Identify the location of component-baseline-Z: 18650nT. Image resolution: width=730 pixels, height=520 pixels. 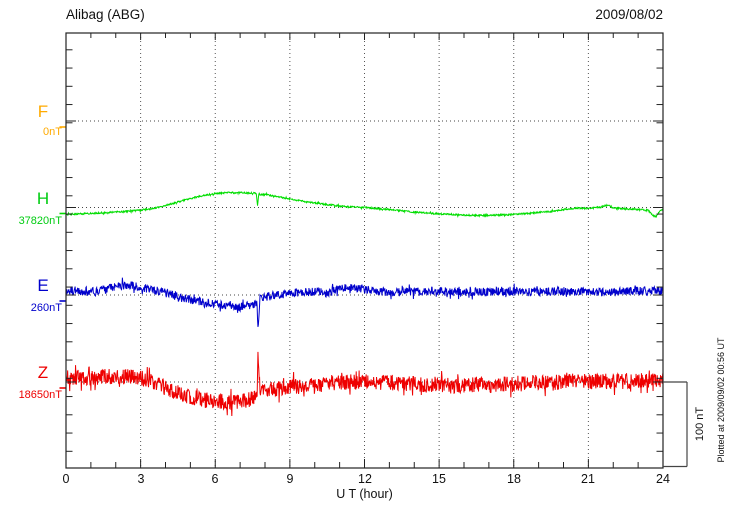
(40, 395).